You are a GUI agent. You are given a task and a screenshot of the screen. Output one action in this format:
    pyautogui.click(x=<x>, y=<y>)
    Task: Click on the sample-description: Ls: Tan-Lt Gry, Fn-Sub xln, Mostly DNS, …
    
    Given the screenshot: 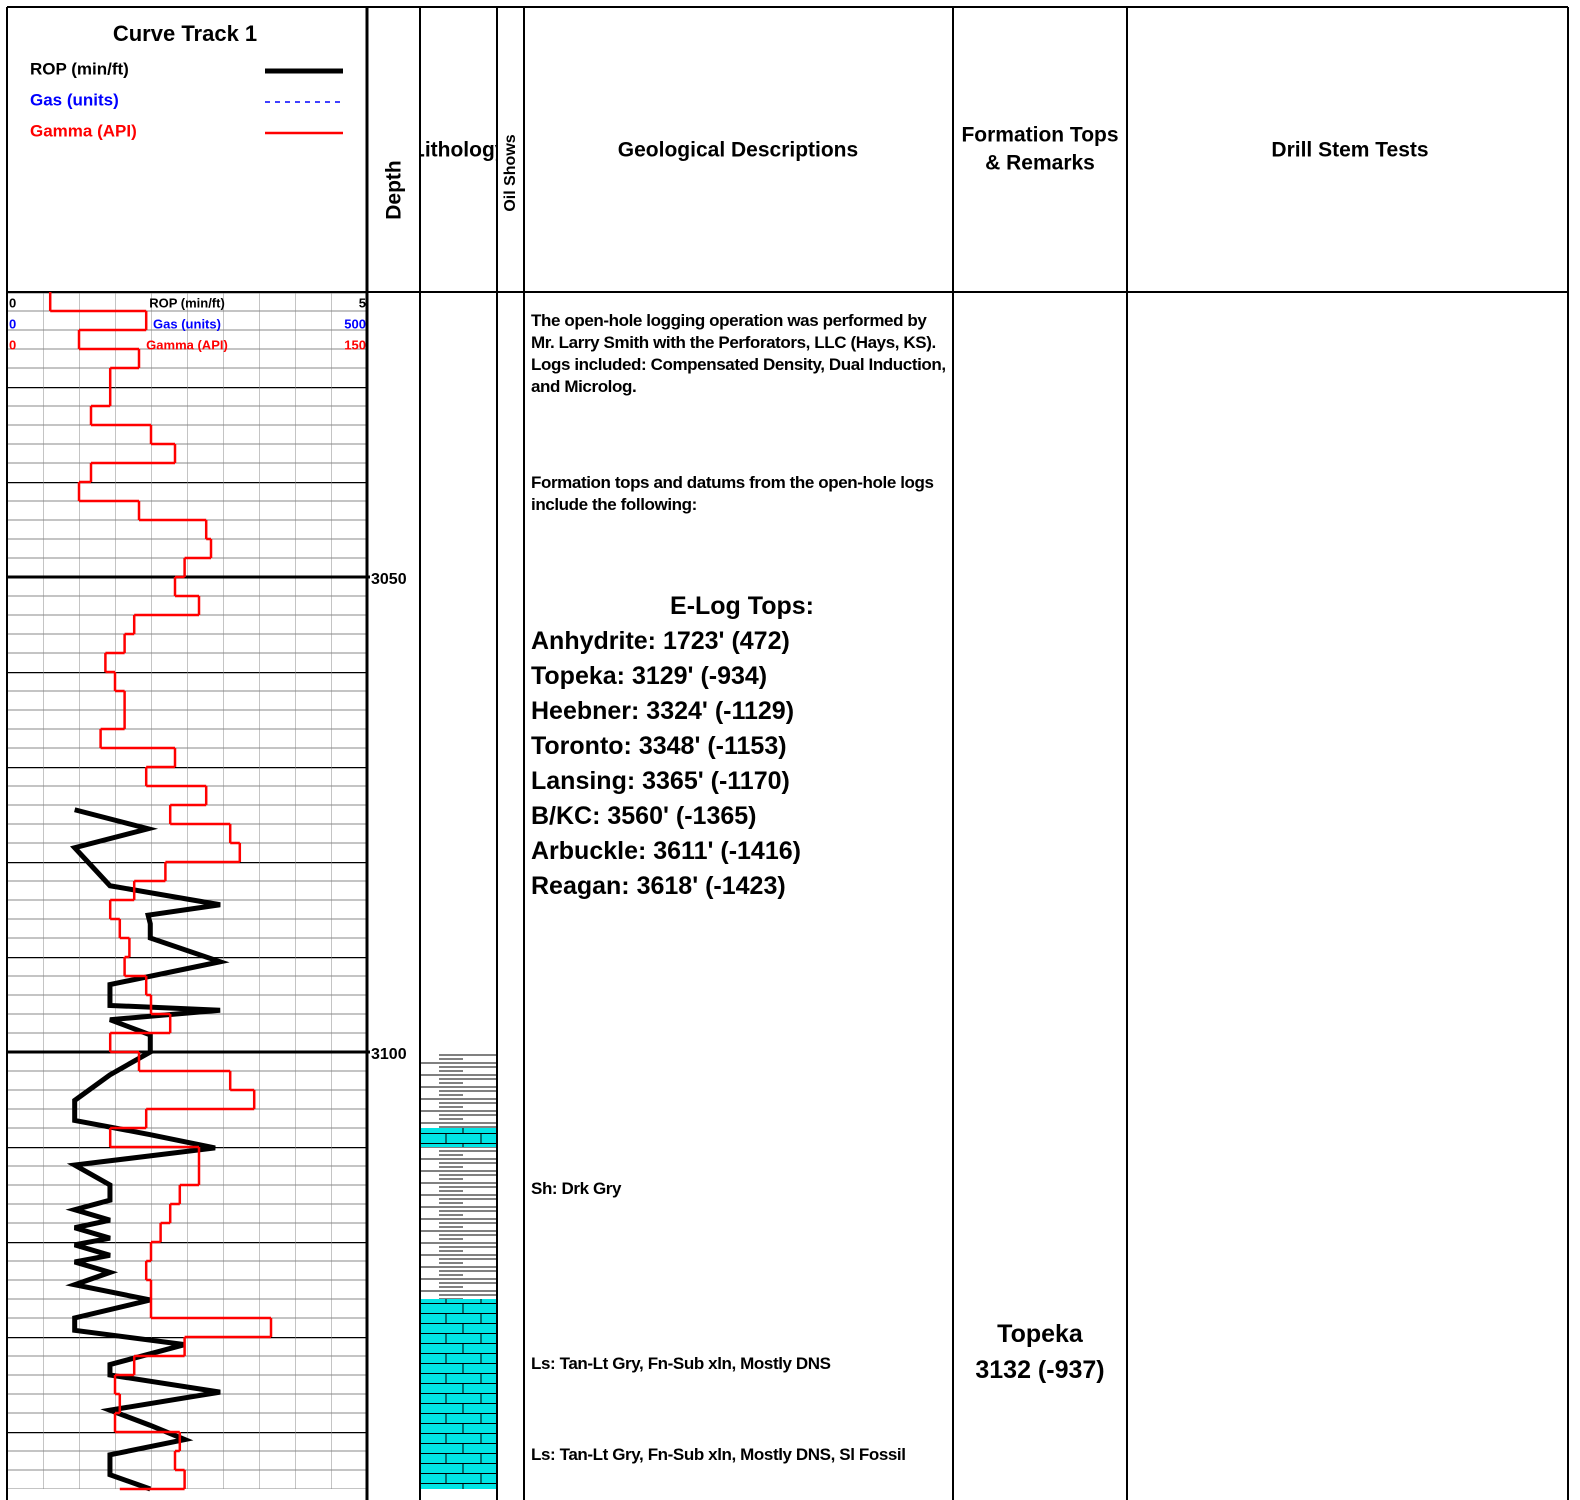 What is the action you would take?
    pyautogui.click(x=718, y=1454)
    